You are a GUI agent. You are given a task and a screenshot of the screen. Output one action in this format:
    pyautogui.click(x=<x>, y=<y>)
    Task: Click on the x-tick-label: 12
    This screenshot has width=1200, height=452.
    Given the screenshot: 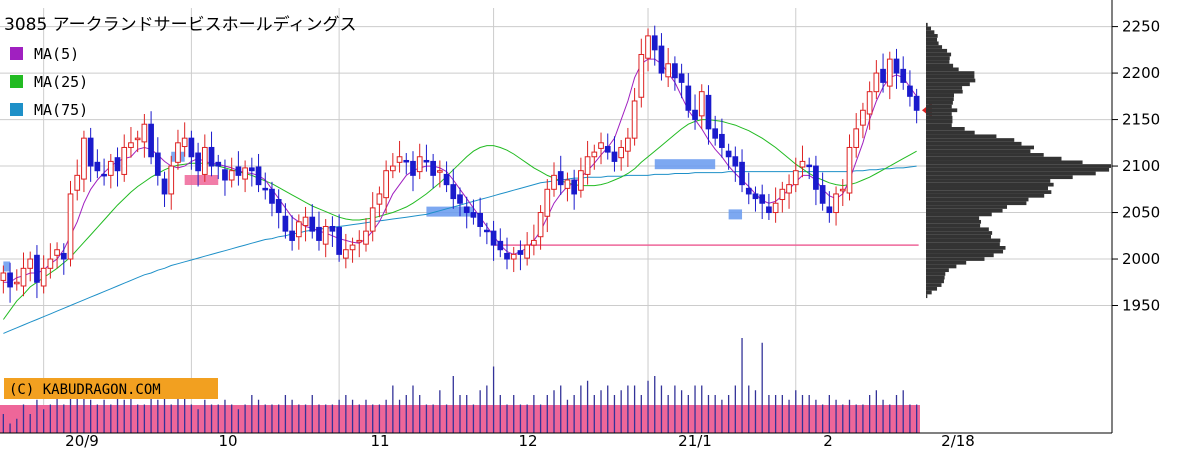 What is the action you would take?
    pyautogui.click(x=527, y=441)
    